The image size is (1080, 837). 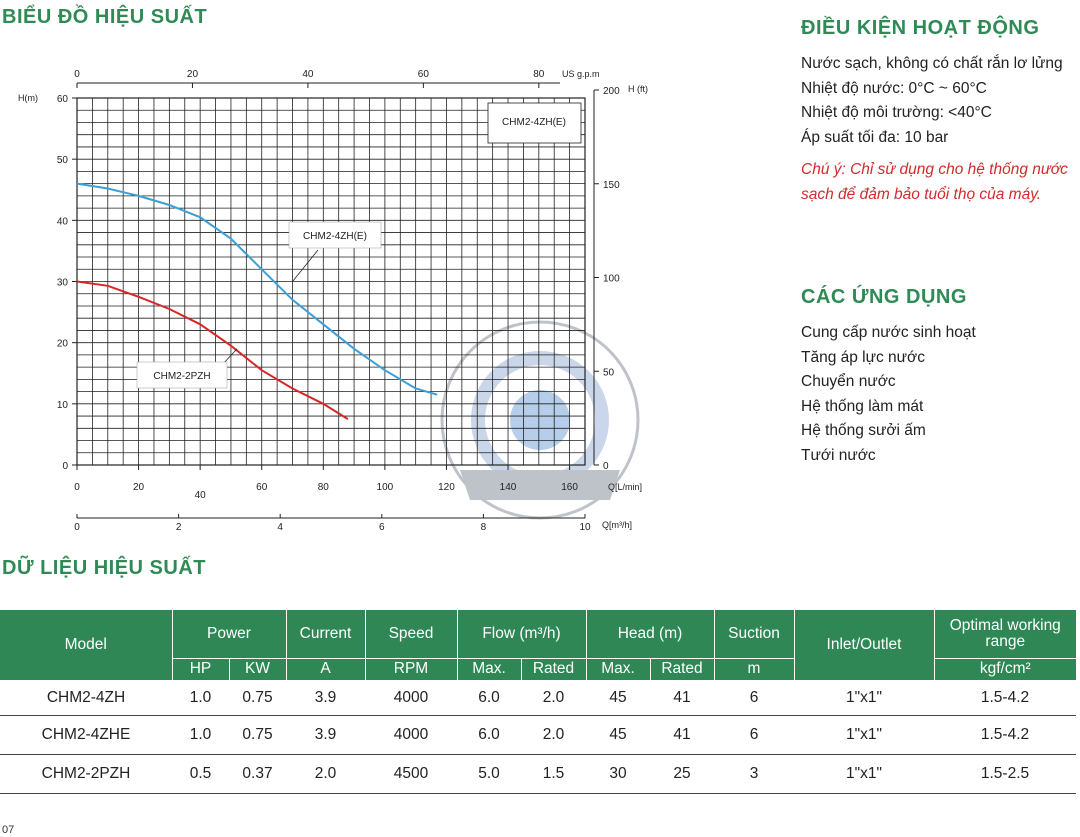 I want to click on x-axis-label-usgpm: US g.p.m, so click(x=581, y=74).